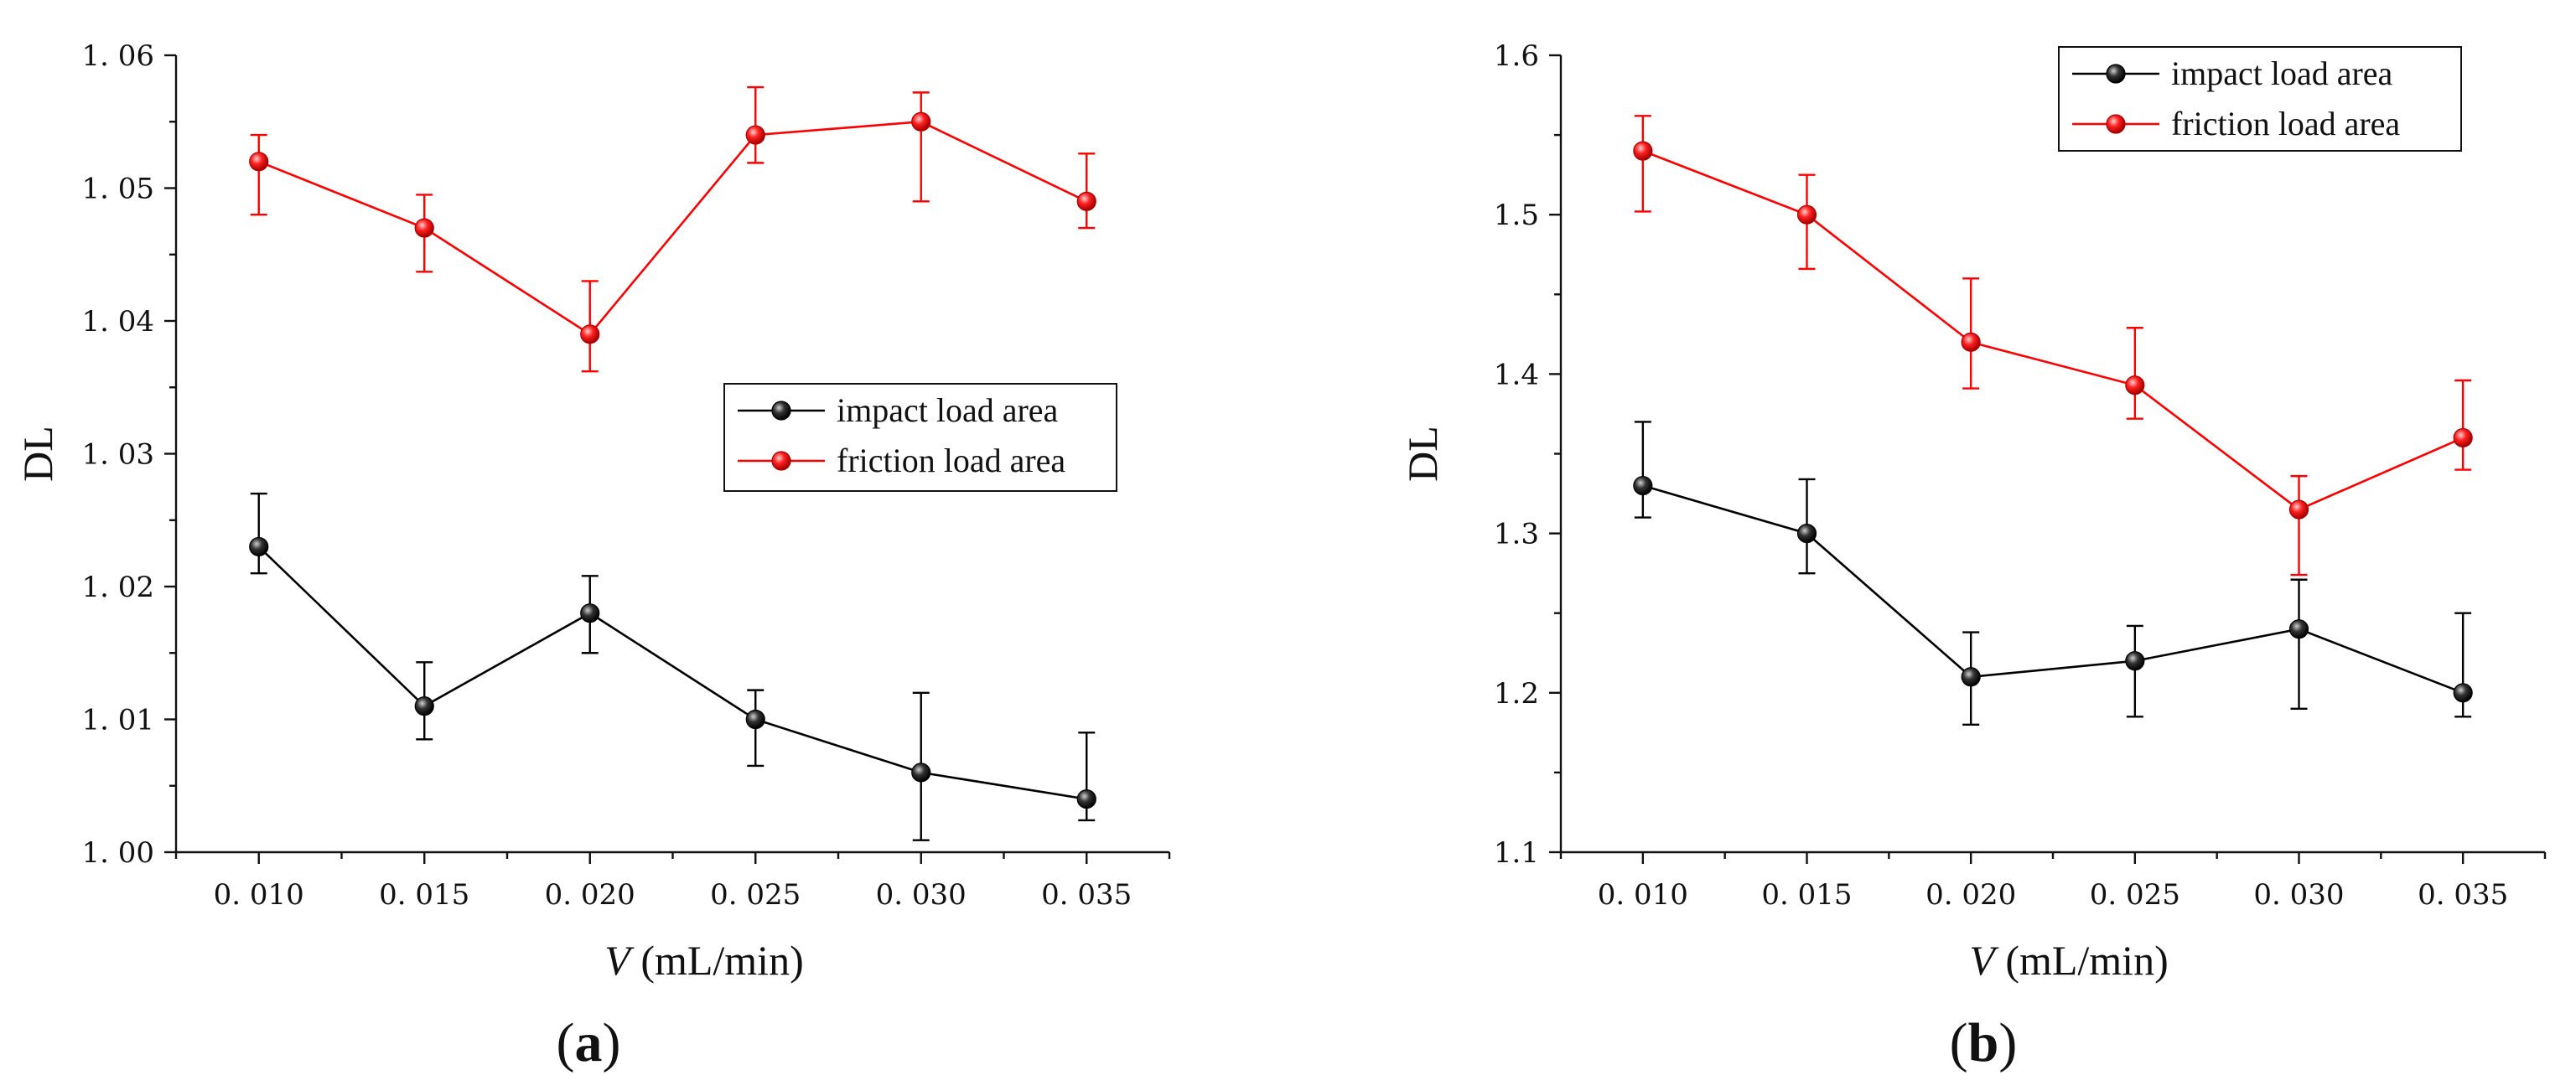  Describe the element at coordinates (117, 189) in the screenshot. I see `panel-a-y-tick-label: 1. 05` at that location.